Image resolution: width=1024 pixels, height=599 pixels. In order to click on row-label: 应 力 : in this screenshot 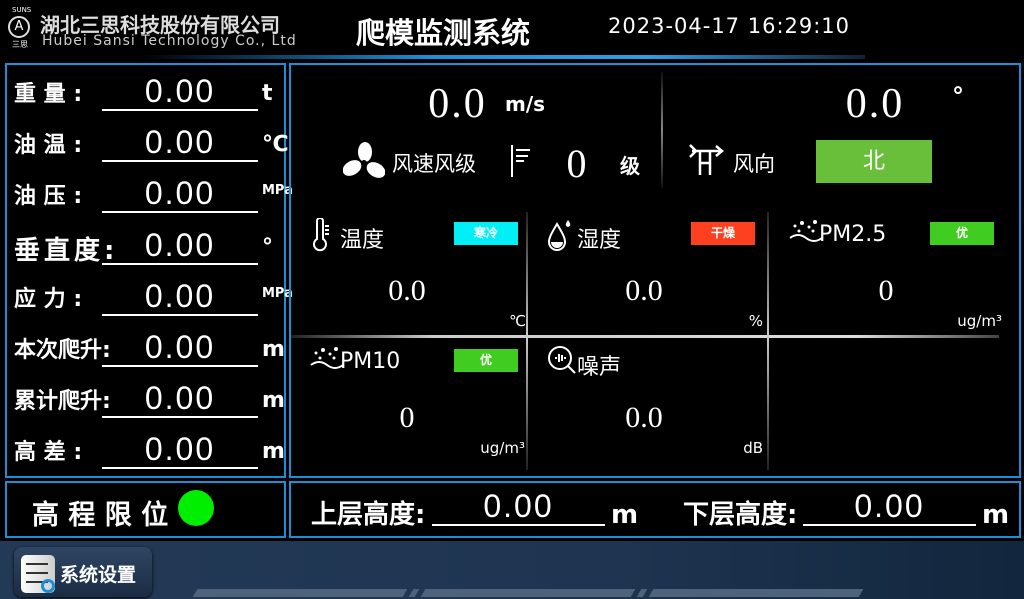, I will do `click(48, 299)`.